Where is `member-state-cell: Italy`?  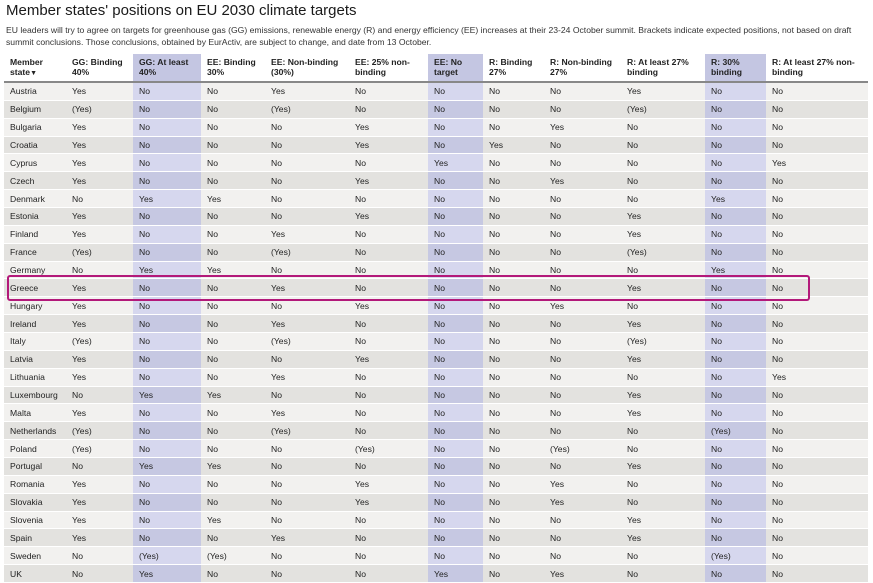
member-state-cell: Italy is located at coordinates (35, 341).